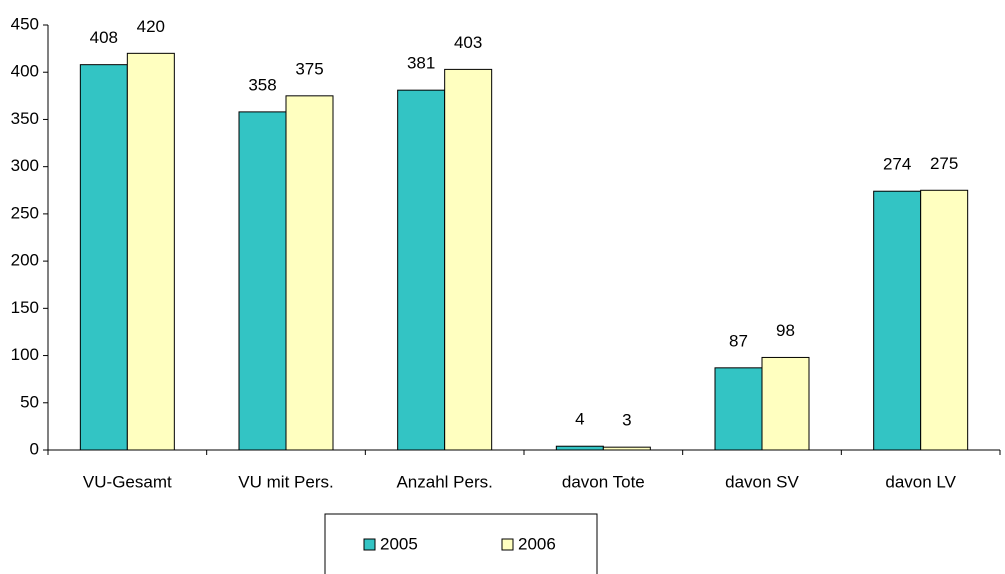  Describe the element at coordinates (626, 420) in the screenshot. I see `data-label: 3` at that location.